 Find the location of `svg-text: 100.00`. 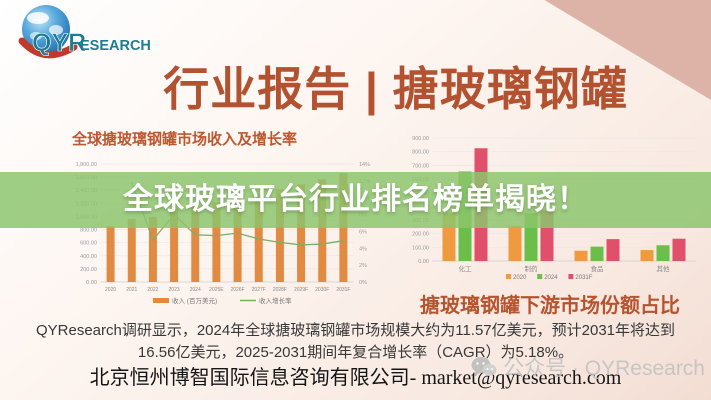

svg-text: 100.00 is located at coordinates (420, 248).